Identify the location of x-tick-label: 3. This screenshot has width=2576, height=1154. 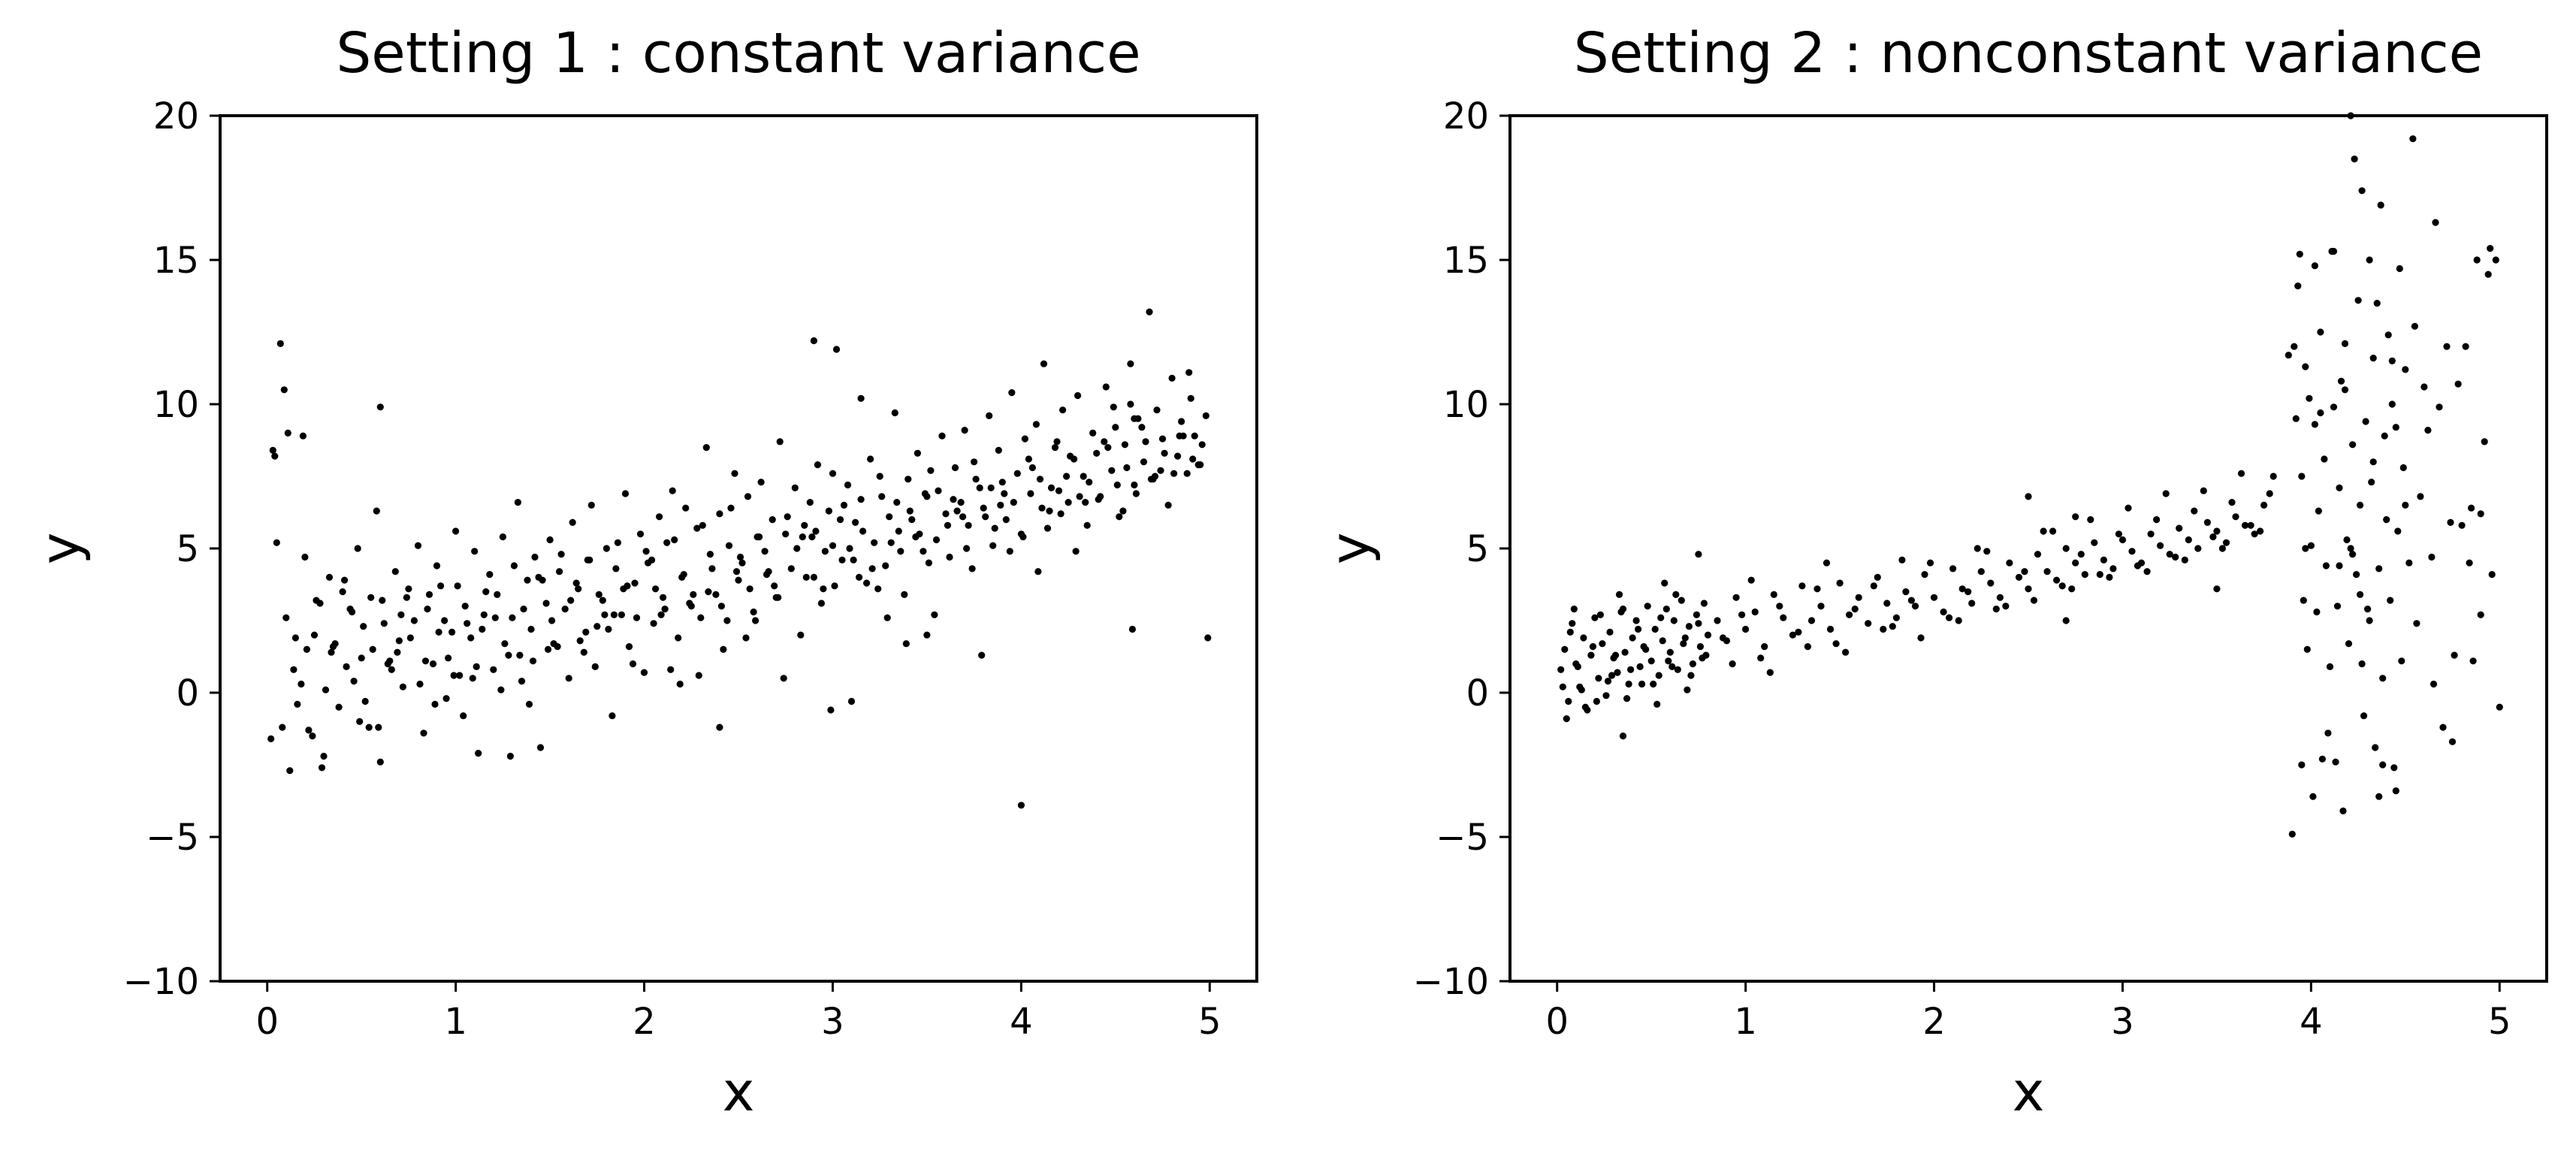
(2122, 1022).